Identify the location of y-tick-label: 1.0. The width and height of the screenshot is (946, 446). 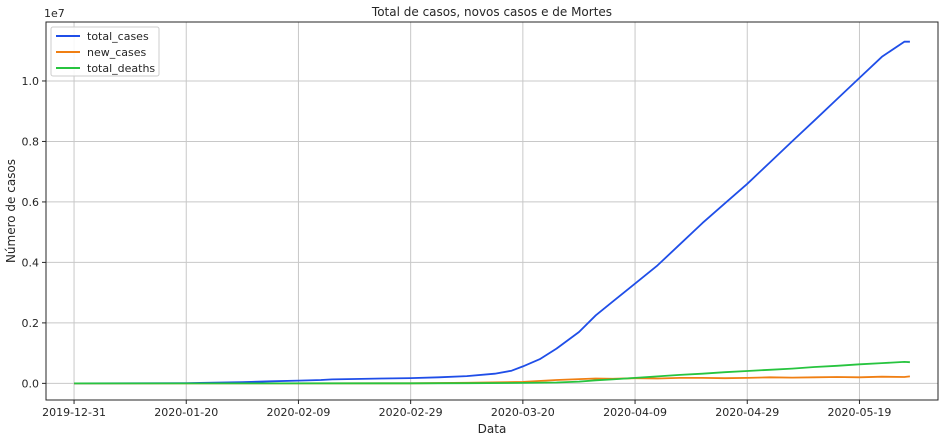
(31, 81).